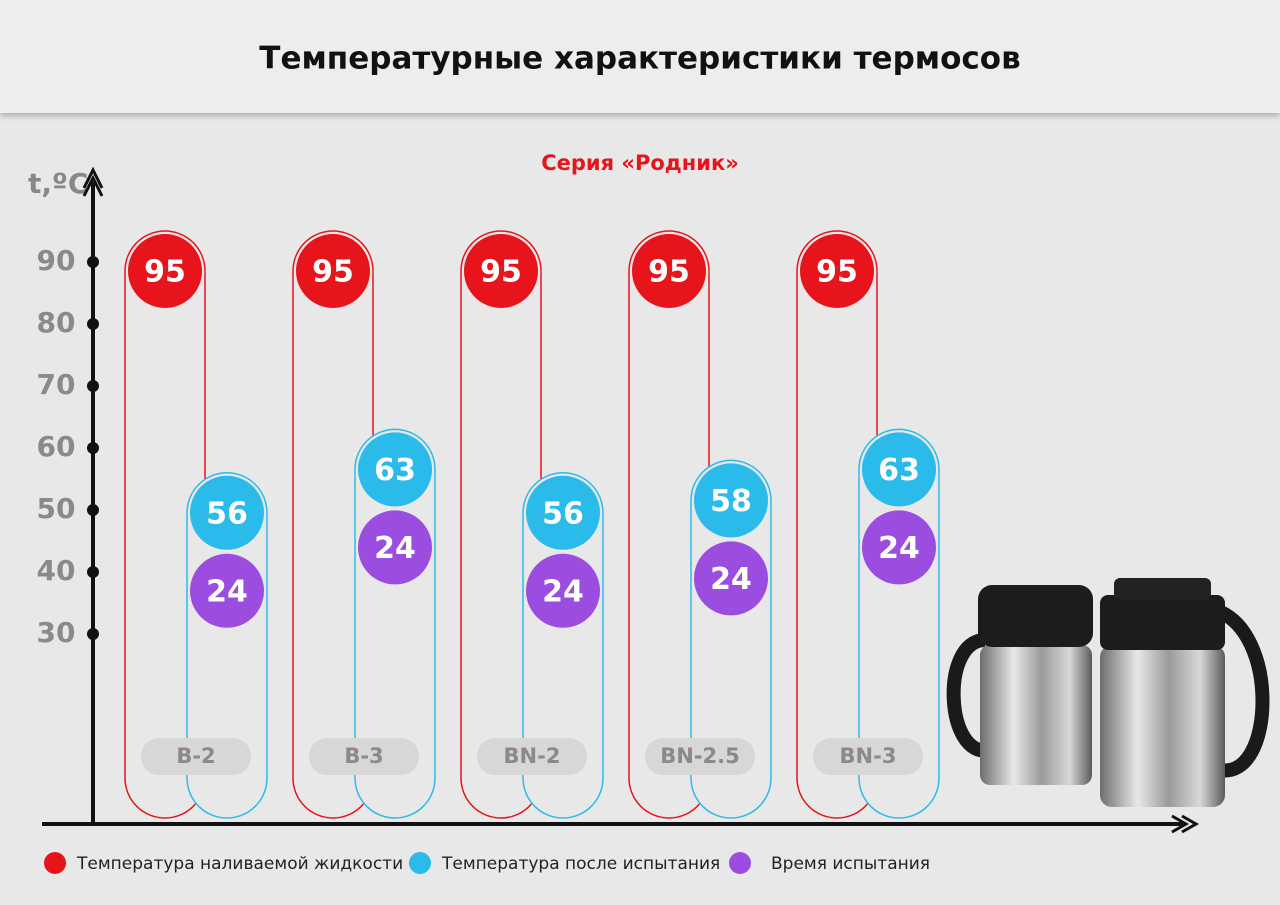 Image resolution: width=1280 pixels, height=905 pixels. I want to click on x-tick-label: BN-2, so click(532, 756).